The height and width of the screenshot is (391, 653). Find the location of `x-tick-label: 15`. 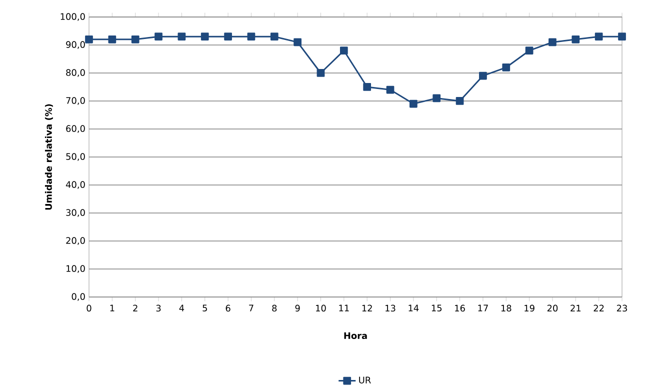

x-tick-label: 15 is located at coordinates (437, 308).